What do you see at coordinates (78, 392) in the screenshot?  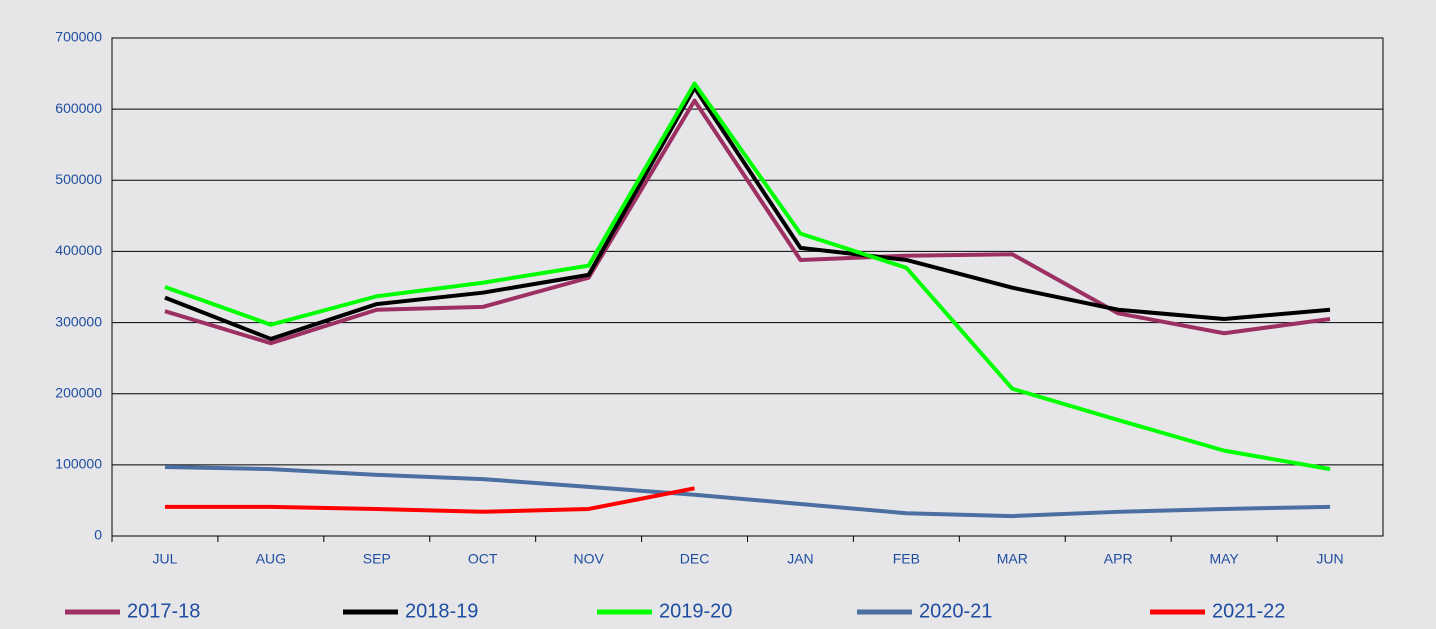 I see `y-tick-label: 200000` at bounding box center [78, 392].